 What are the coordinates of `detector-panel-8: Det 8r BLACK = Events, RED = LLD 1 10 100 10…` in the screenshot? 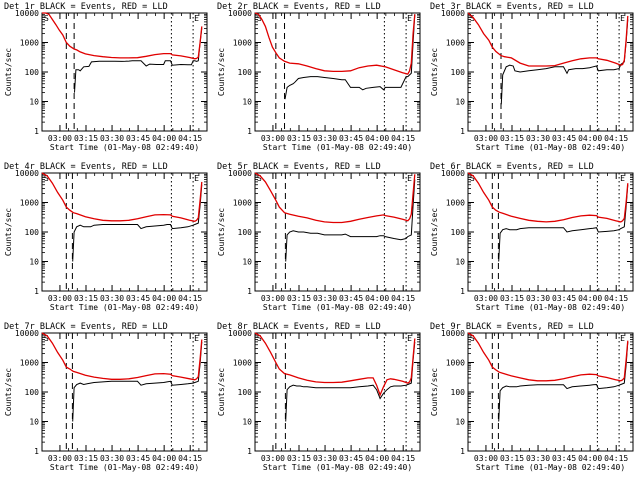 It's located at (319, 400).